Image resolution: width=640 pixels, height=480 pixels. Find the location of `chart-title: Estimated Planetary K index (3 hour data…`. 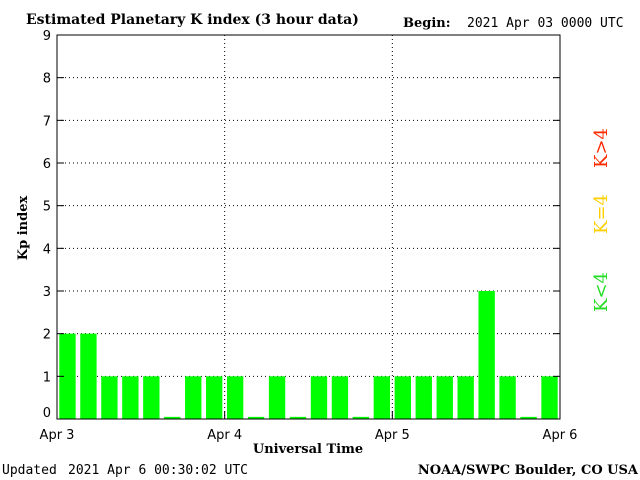

chart-title: Estimated Planetary K index (3 hour data… is located at coordinates (192, 20).